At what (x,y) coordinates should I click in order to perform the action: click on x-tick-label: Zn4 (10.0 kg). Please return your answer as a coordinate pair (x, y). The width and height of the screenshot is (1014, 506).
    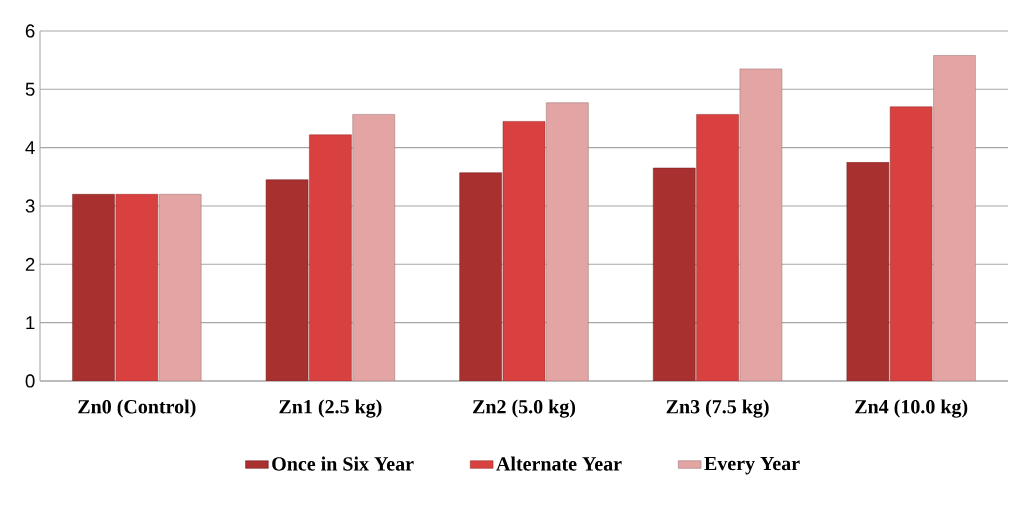
    Looking at the image, I should click on (911, 408).